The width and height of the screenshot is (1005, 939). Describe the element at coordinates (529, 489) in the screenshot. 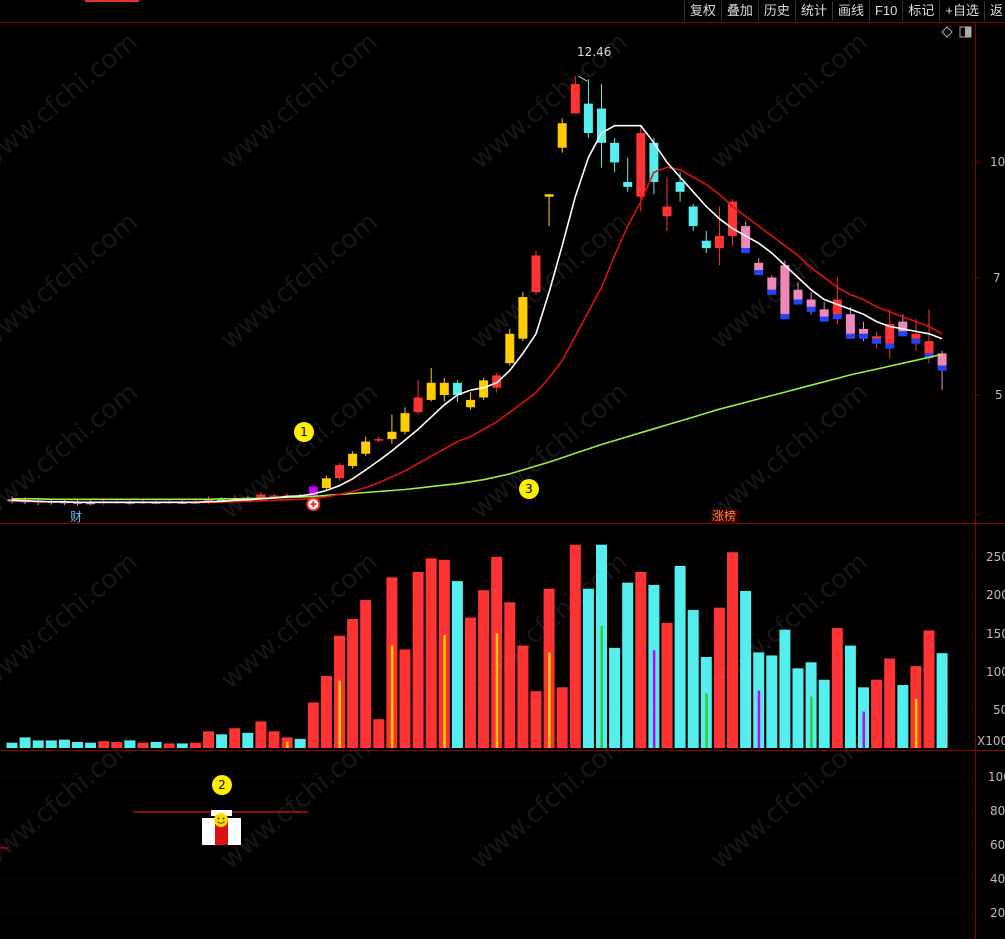

I see `marker-3-badge` at that location.